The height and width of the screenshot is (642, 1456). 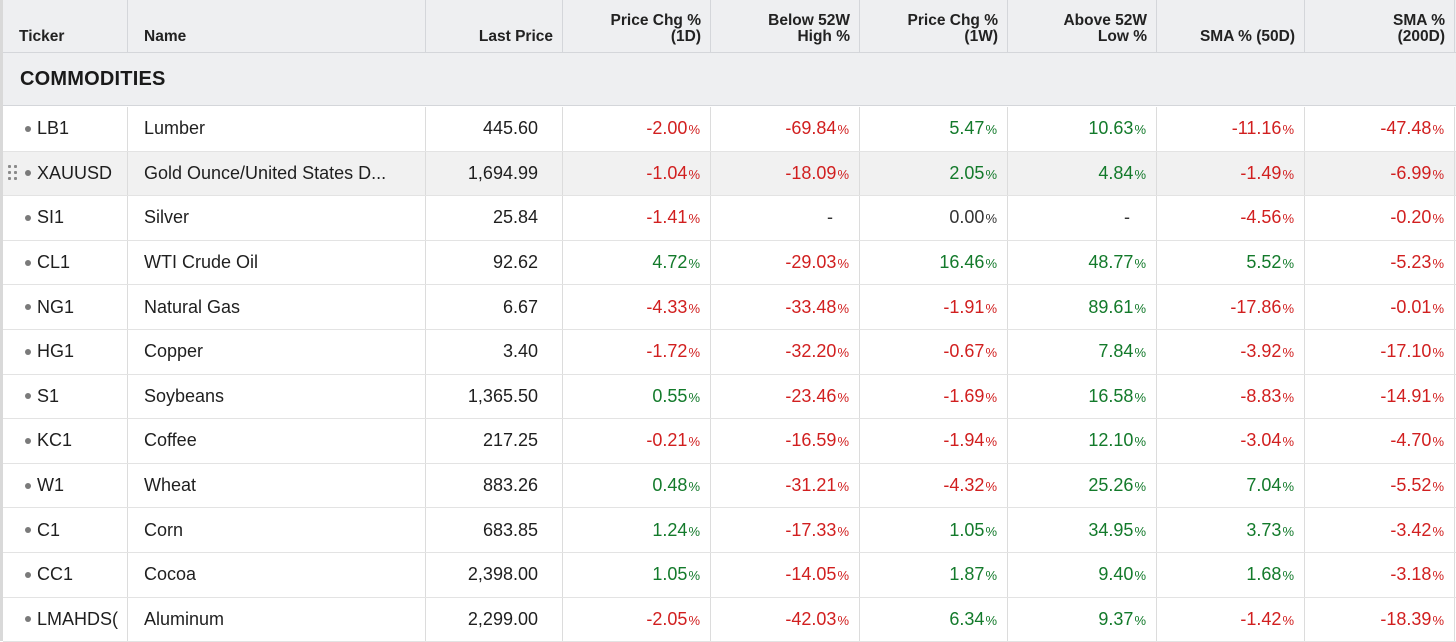 I want to click on percent-value: -8.83, so click(x=1261, y=395).